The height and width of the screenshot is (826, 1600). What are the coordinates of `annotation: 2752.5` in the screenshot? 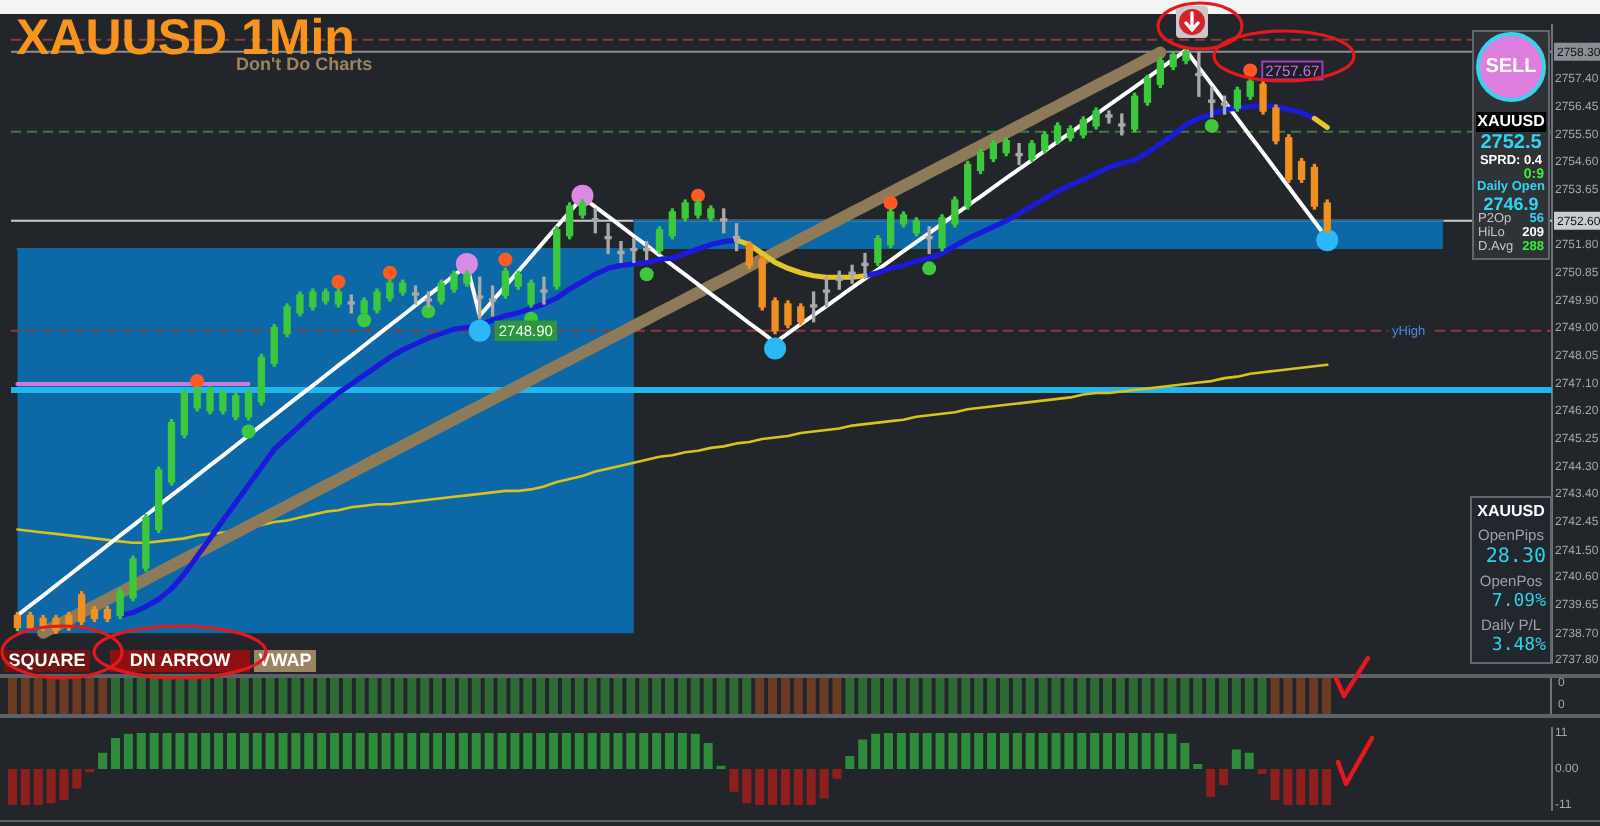 It's located at (1511, 143).